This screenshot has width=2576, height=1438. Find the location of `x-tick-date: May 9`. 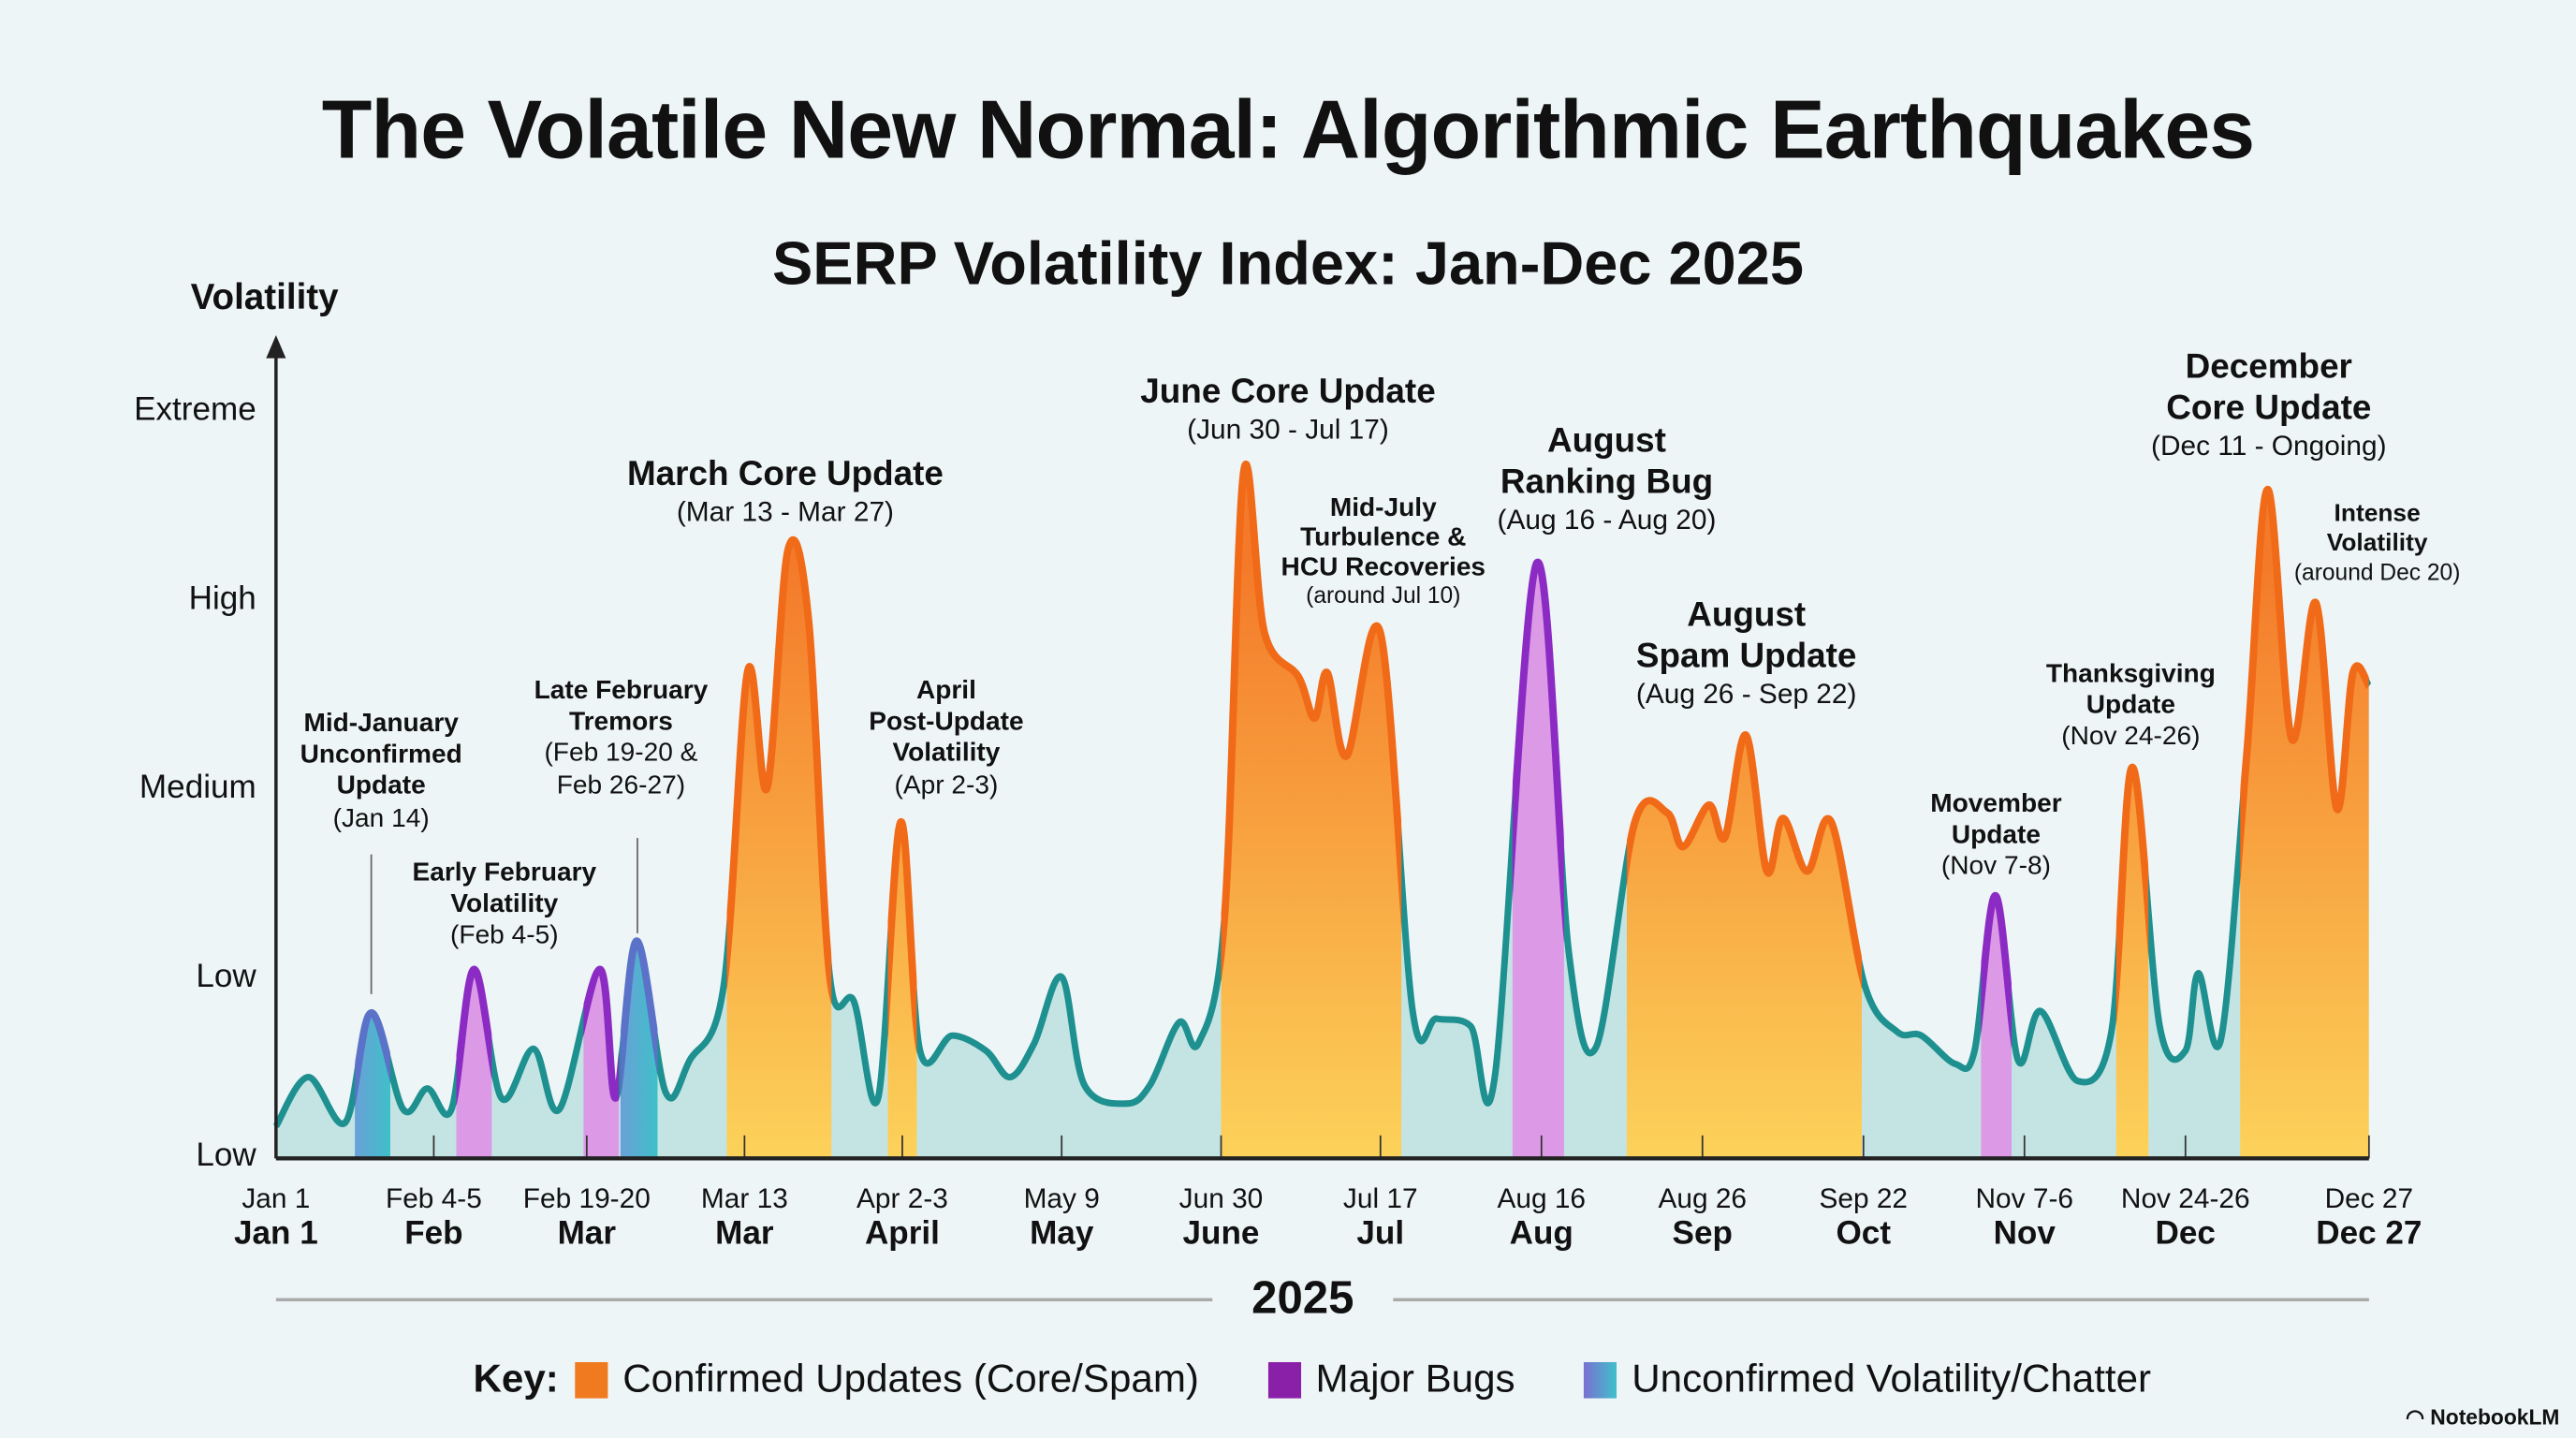

x-tick-date: May 9 is located at coordinates (1061, 1198).